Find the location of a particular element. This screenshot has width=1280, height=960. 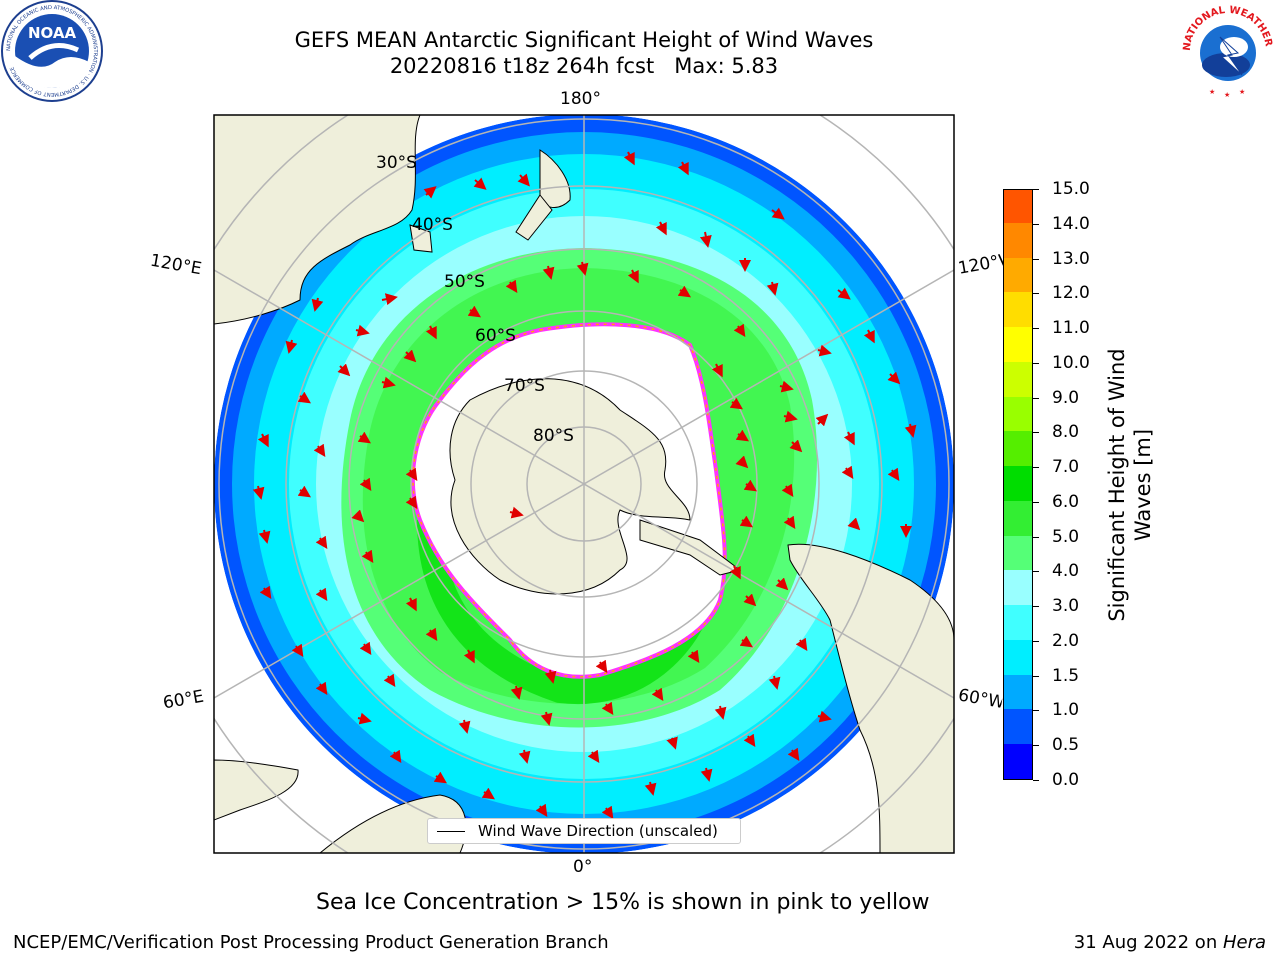

colorbar-tick-label: 0.5 is located at coordinates (1066, 745).